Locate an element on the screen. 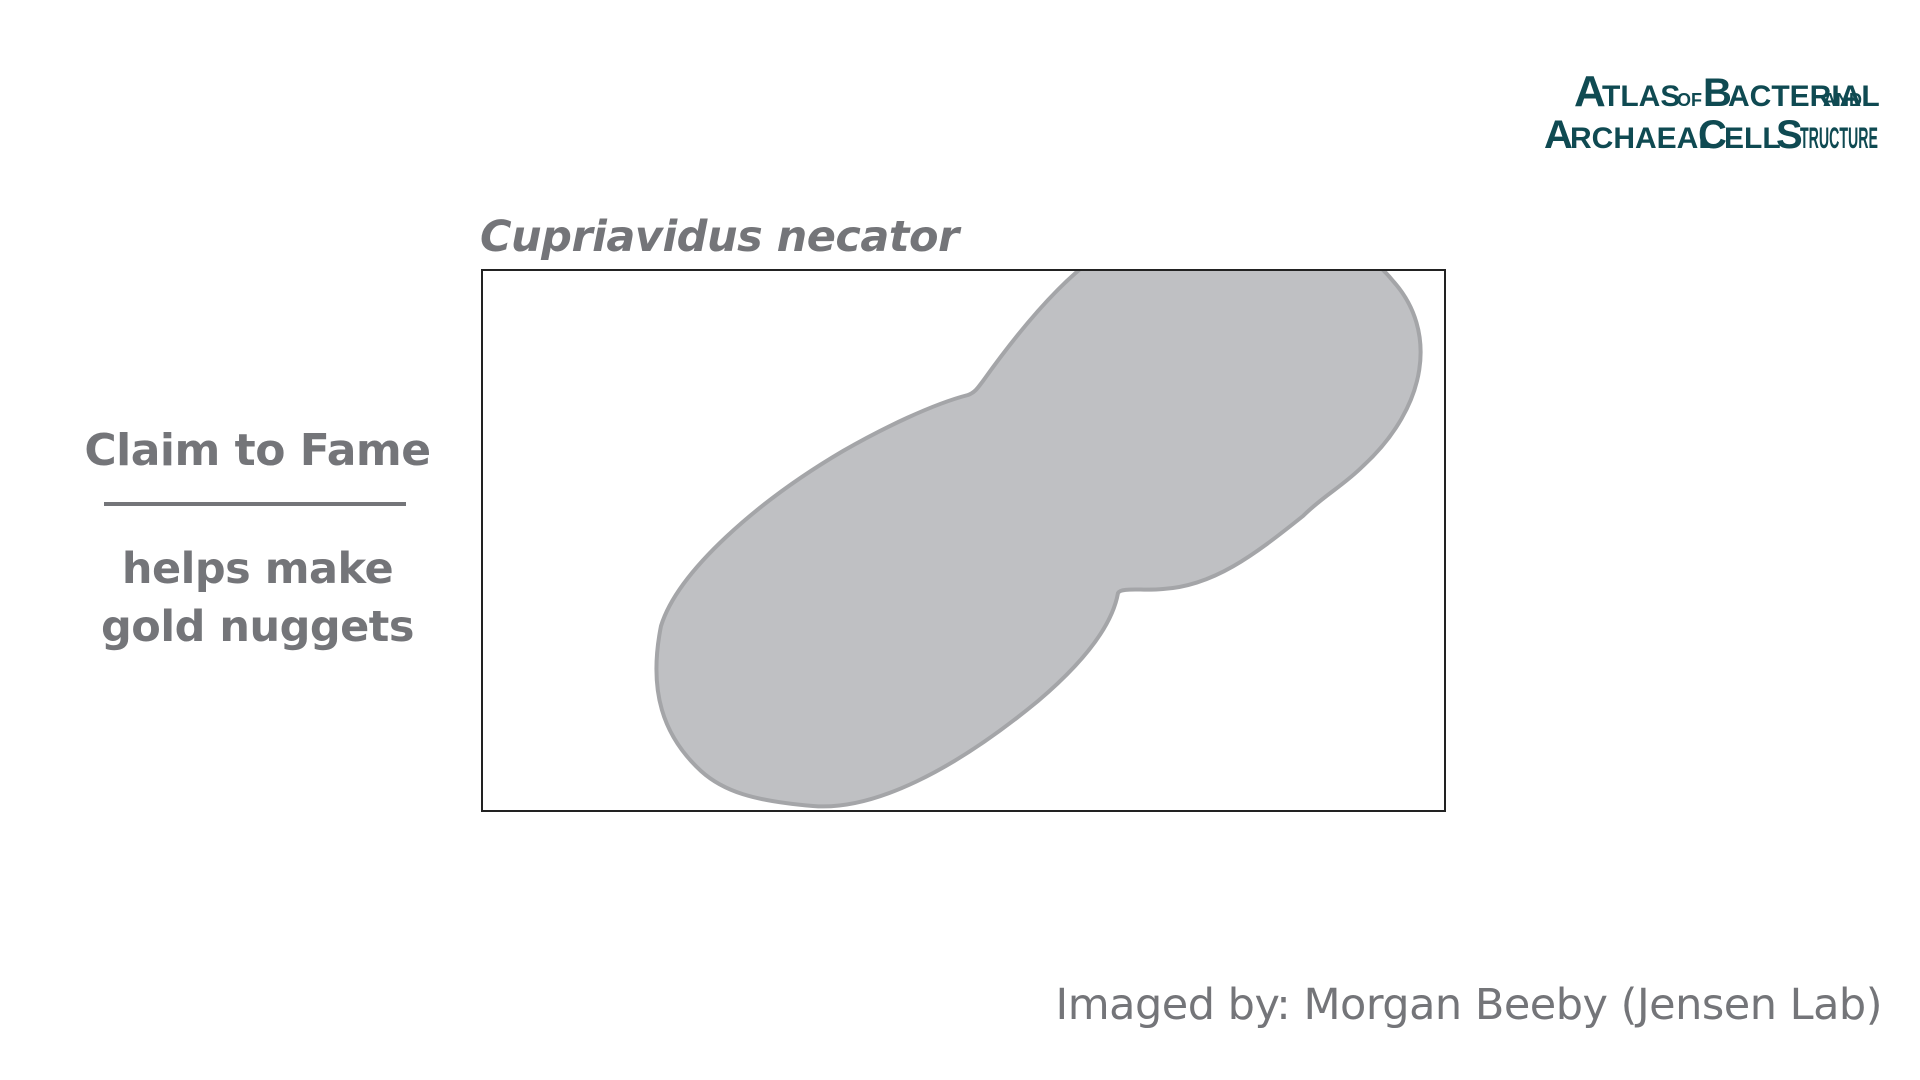 This screenshot has width=1920, height=1080. logo-letter-a2: A is located at coordinates (1558, 133).